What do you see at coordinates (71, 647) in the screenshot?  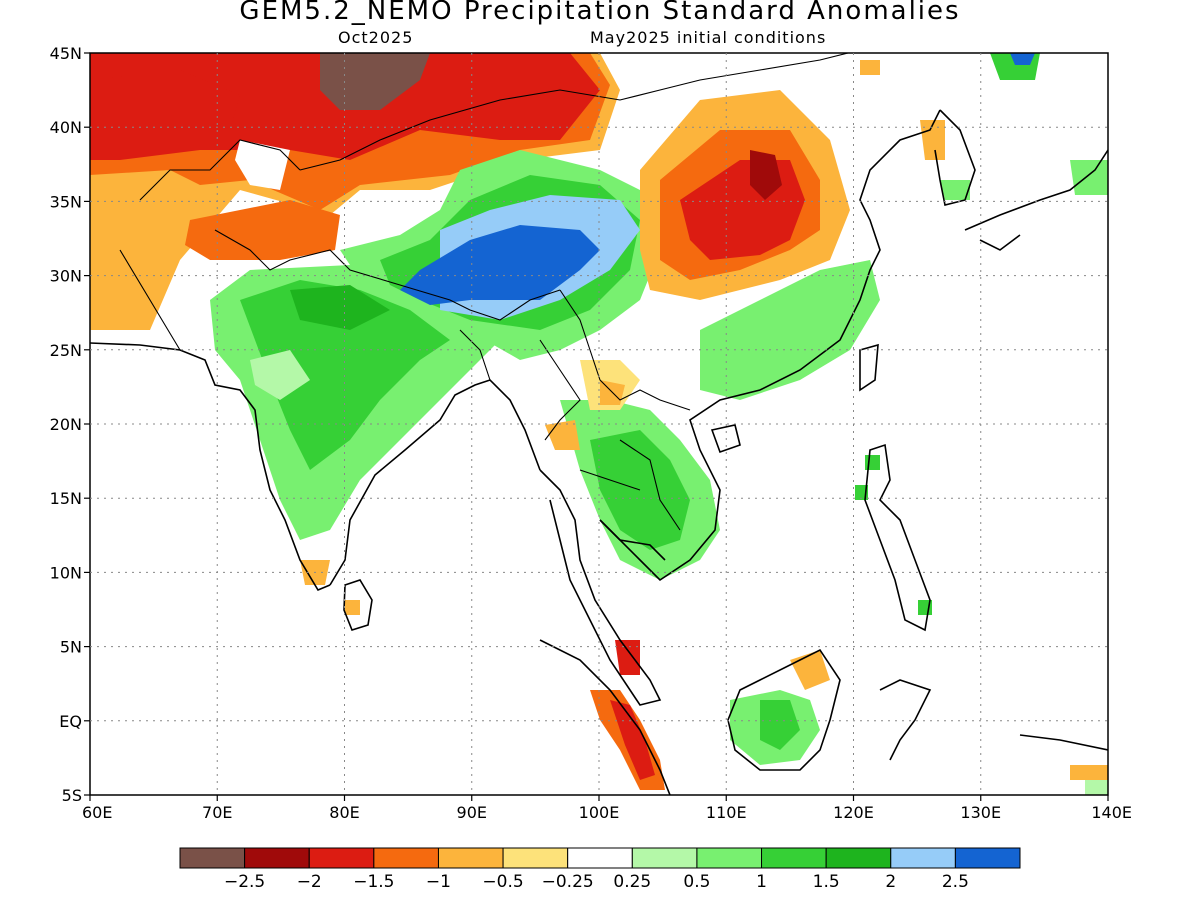 I see `lat-label: 5N` at bounding box center [71, 647].